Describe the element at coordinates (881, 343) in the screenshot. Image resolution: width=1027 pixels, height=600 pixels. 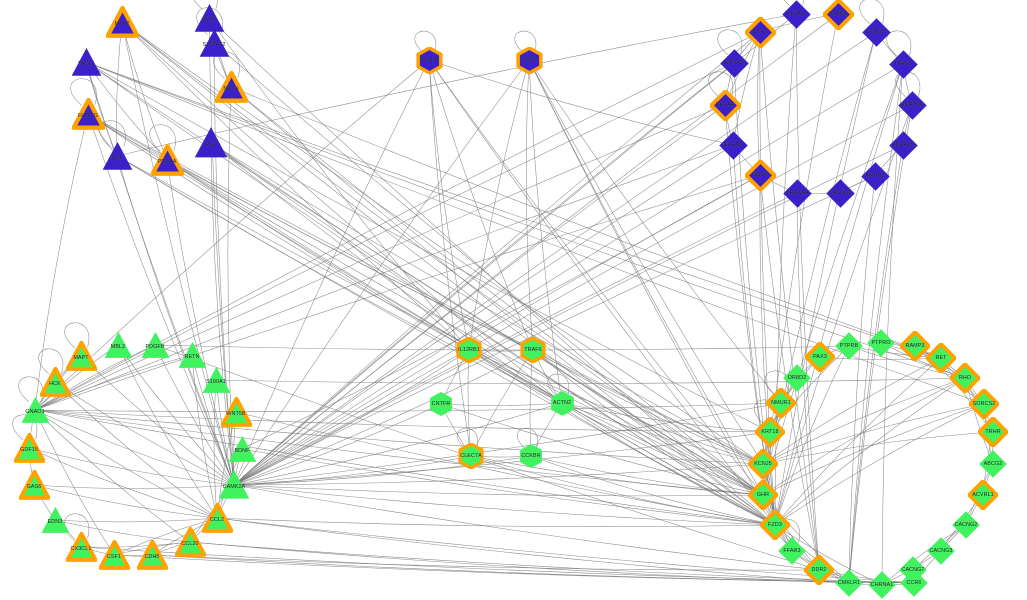
I see `graph-node-ptpro: PTPRO` at that location.